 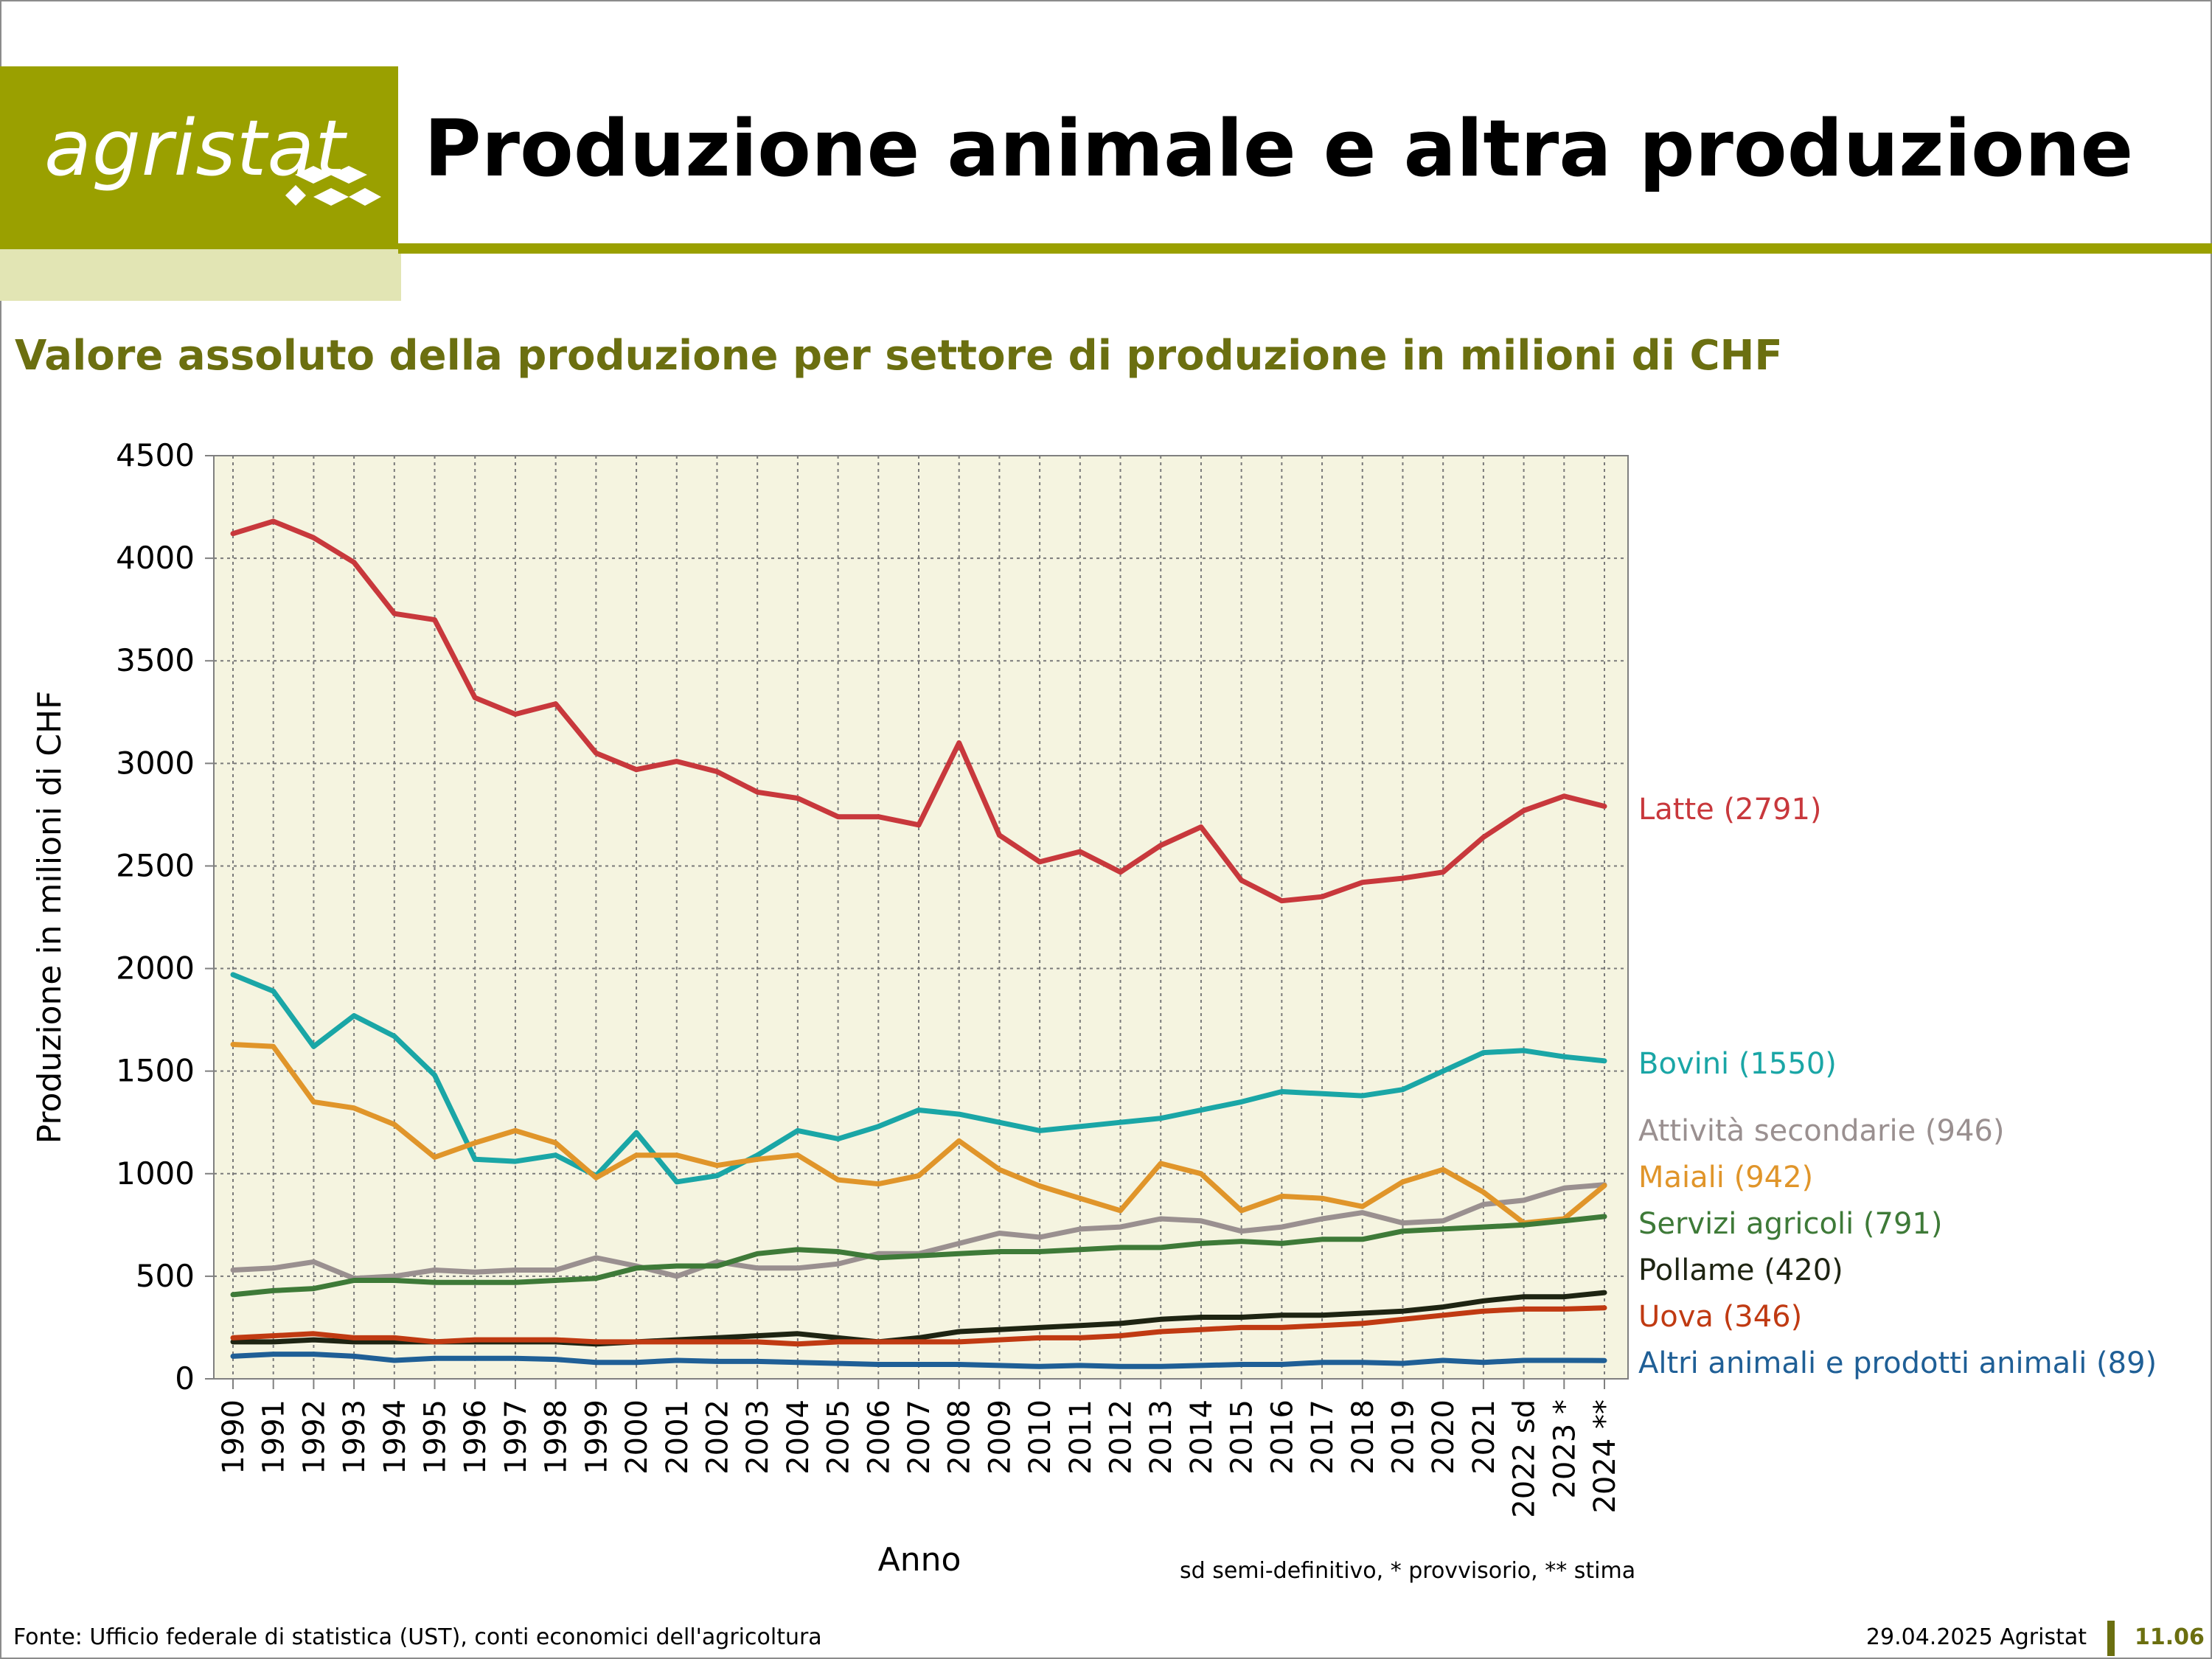 I want to click on y-tick-label: 0, so click(x=185, y=1378).